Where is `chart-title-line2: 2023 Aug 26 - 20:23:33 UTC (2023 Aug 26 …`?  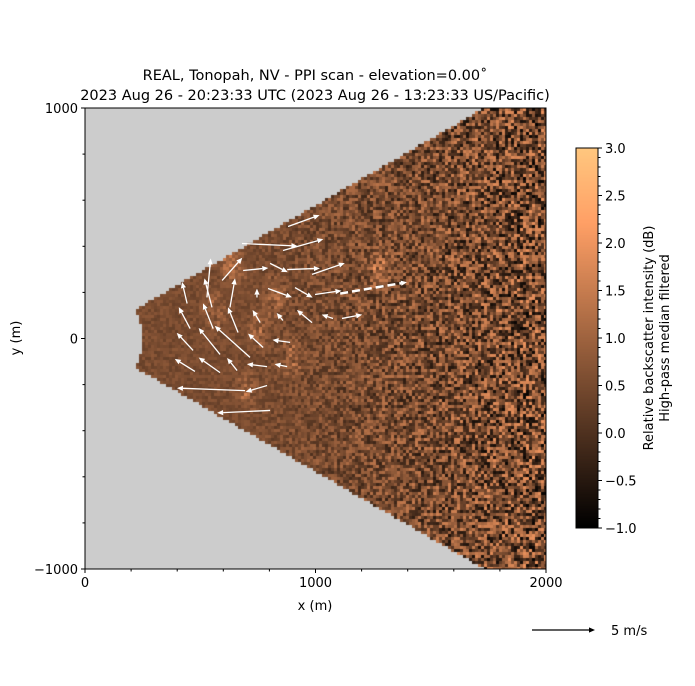
chart-title-line2: 2023 Aug 26 - 20:23:33 UTC (2023 Aug 26 … is located at coordinates (315, 96).